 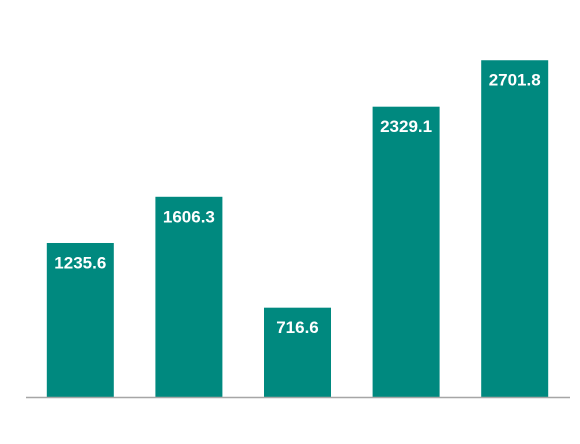 What do you see at coordinates (406, 126) in the screenshot?
I see `value-label: 2329.1` at bounding box center [406, 126].